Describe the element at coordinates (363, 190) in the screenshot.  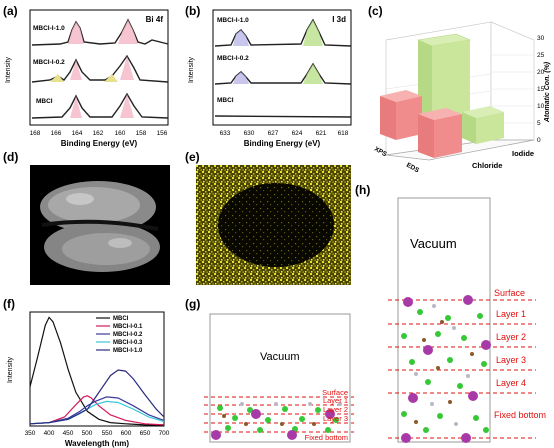
I see `panel-label-h: (h)` at that location.